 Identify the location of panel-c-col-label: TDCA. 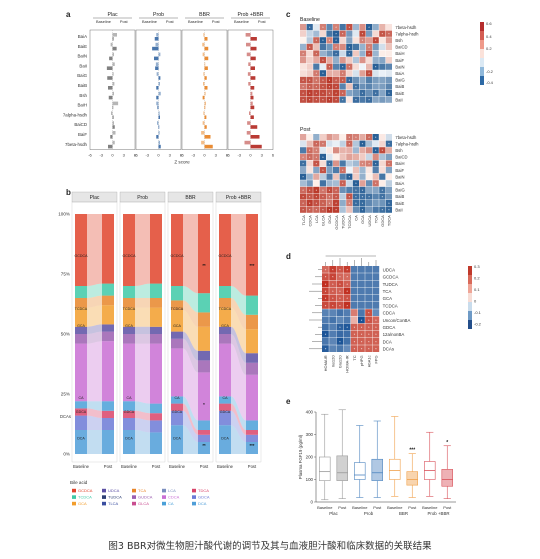
(389, 220).